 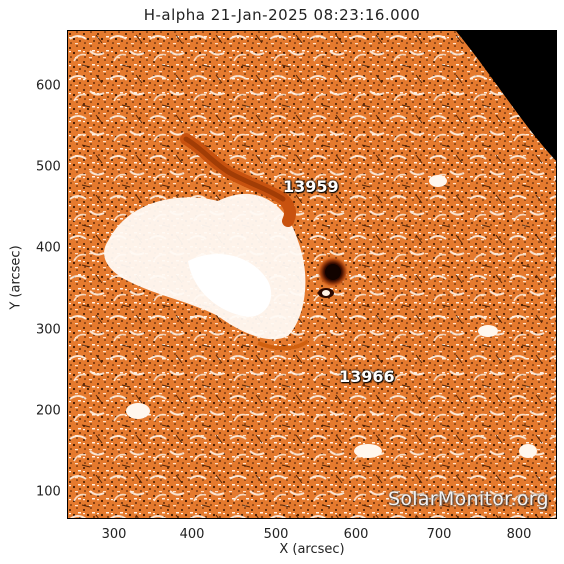 I want to click on x-tick-label: 800, so click(x=519, y=534).